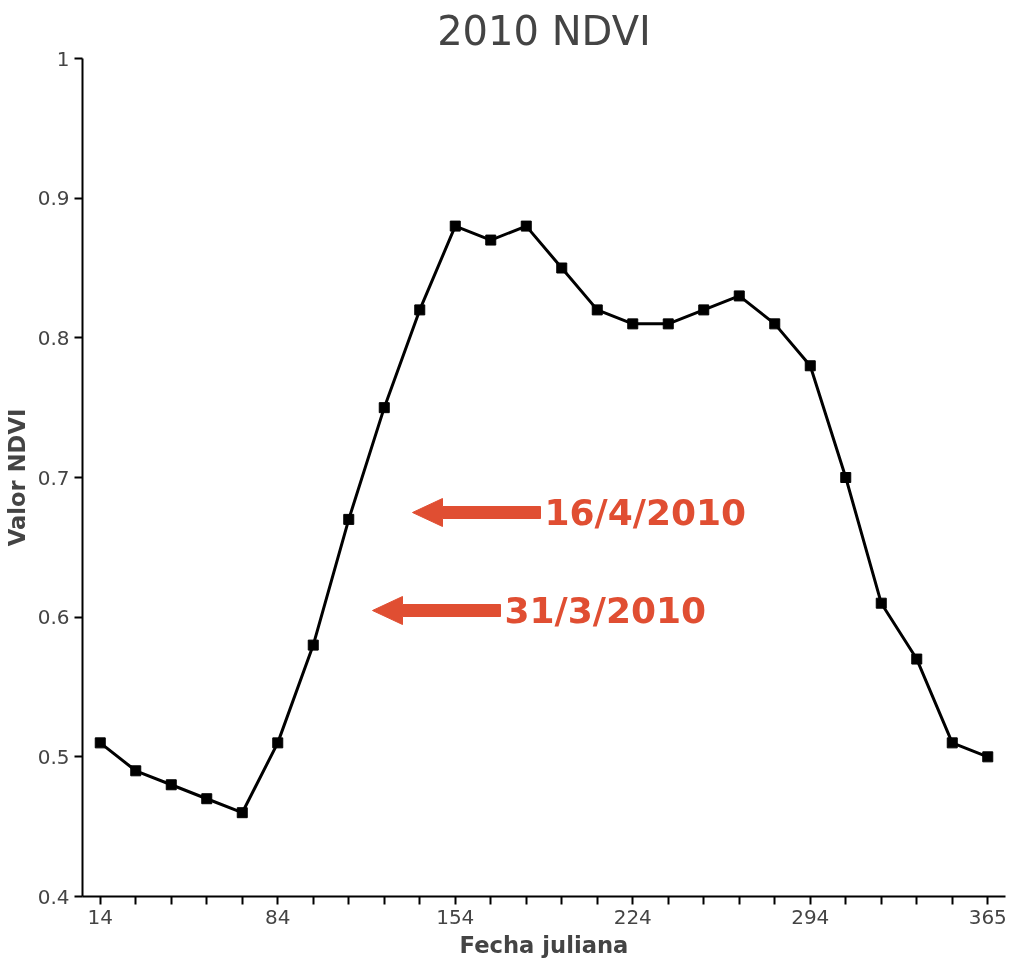 The width and height of the screenshot is (1018, 967). Describe the element at coordinates (810, 916) in the screenshot. I see `x-tick-label: 294` at that location.